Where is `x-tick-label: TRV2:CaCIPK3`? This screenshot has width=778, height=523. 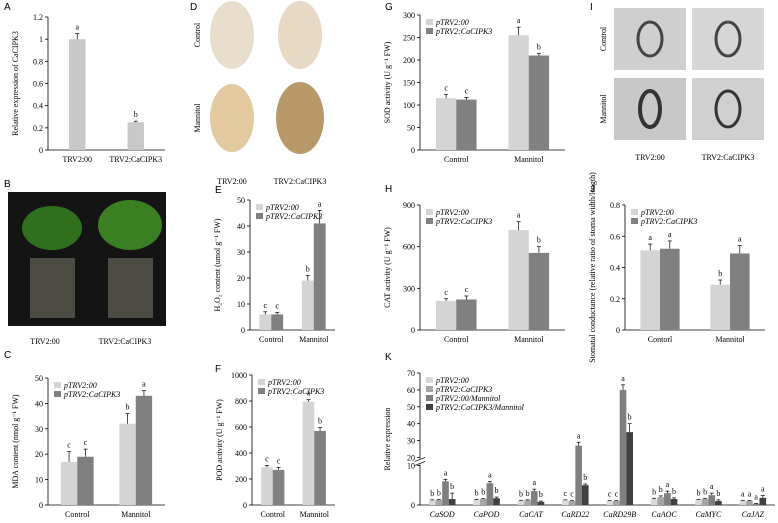
x-tick-label: TRV2:CaCIPK3 is located at coordinates (135, 159).